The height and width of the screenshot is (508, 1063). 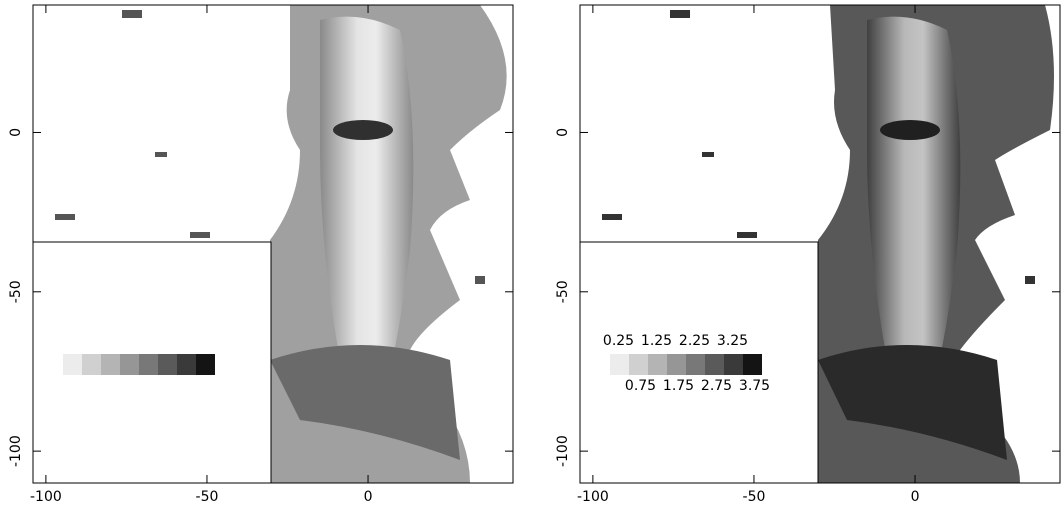 What do you see at coordinates (656, 341) in the screenshot?
I see `colorbar-label: 1.25` at bounding box center [656, 341].